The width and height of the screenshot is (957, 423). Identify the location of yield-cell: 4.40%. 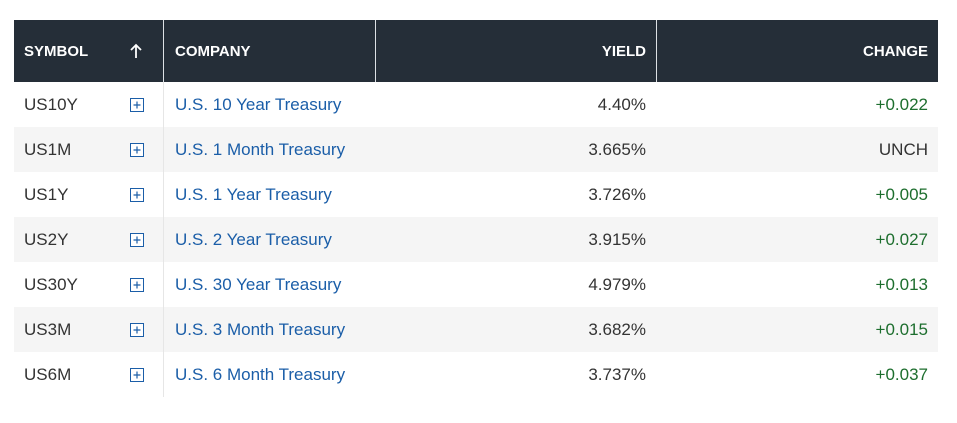
(621, 104).